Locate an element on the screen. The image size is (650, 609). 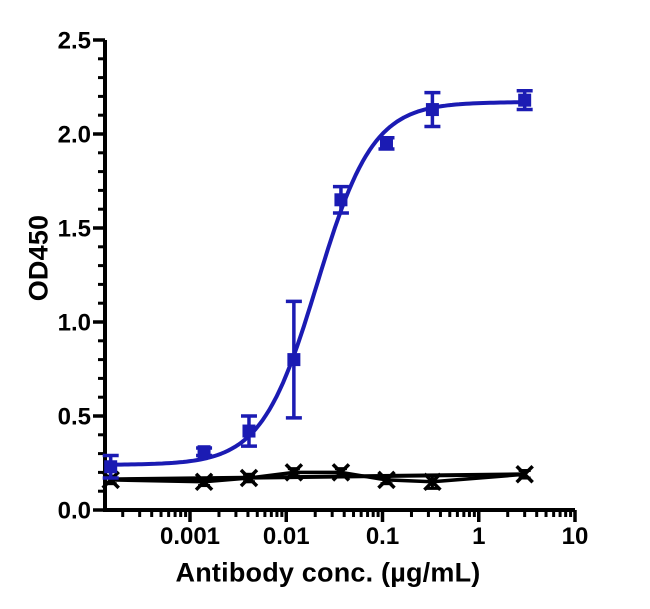
y-tick-label: 2.5 is located at coordinates (74, 41).